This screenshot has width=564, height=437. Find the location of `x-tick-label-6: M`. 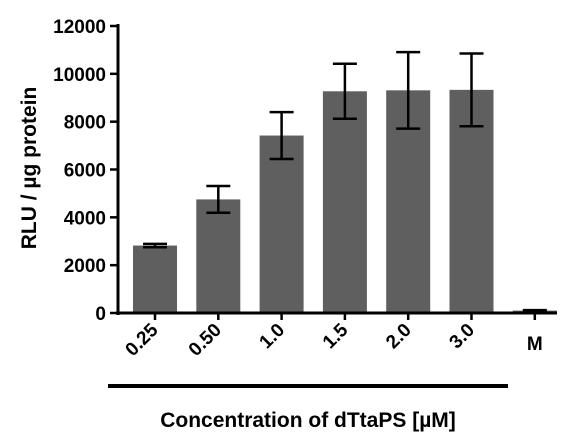

x-tick-label-6: M is located at coordinates (535, 344).